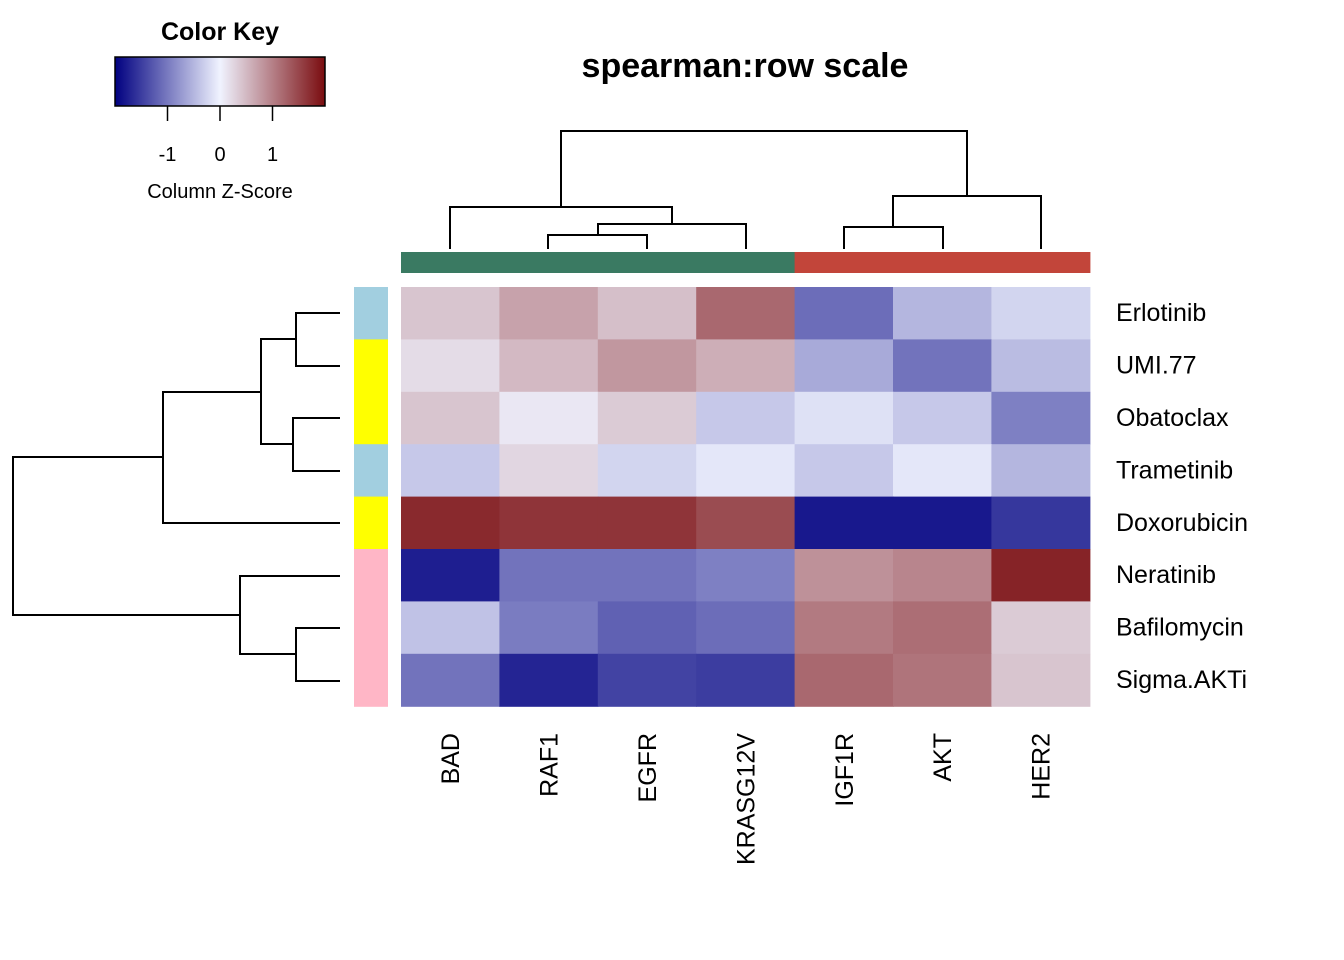  Describe the element at coordinates (1172, 418) in the screenshot. I see `row-label: Obatoclax` at that location.